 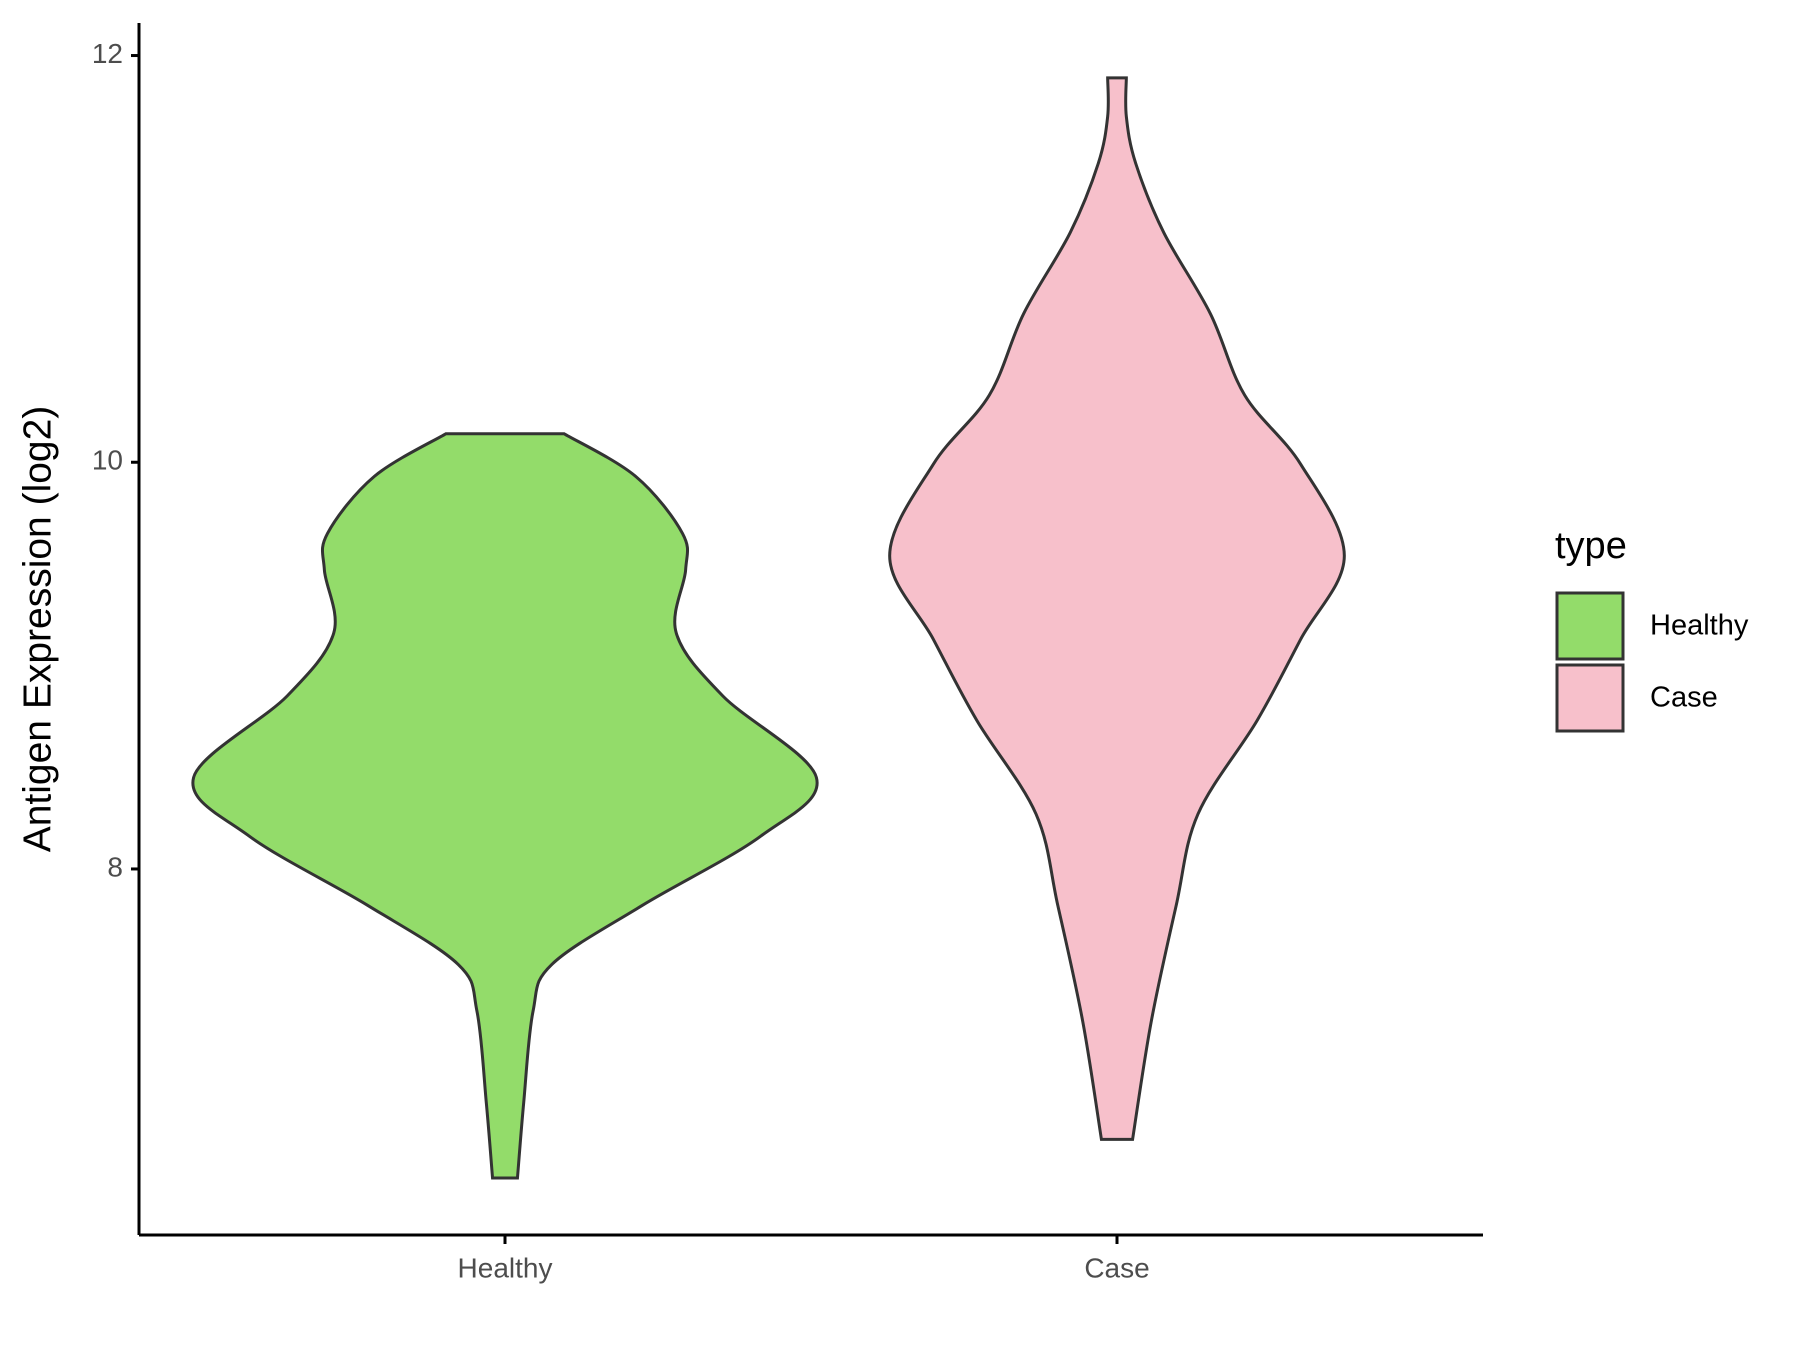 What do you see at coordinates (1591, 546) in the screenshot?
I see `legend-title: type` at bounding box center [1591, 546].